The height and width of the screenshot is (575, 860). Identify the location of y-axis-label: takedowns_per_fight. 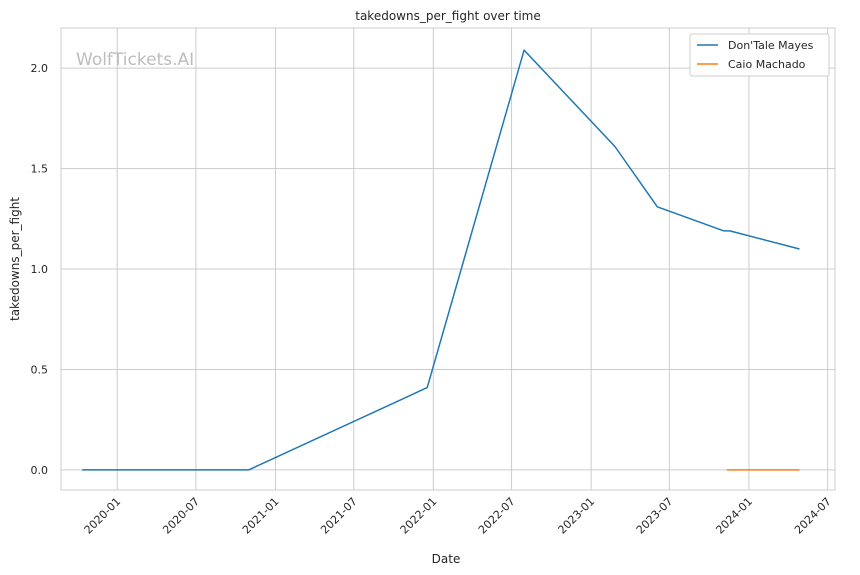
(15, 259).